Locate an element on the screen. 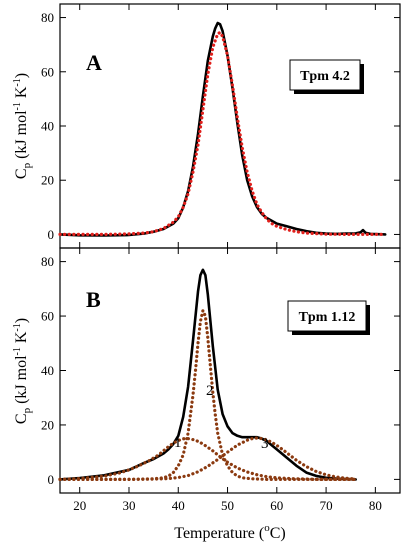 The height and width of the screenshot is (550, 409). panel-b-y-tick-label: 60 is located at coordinates (47, 316).